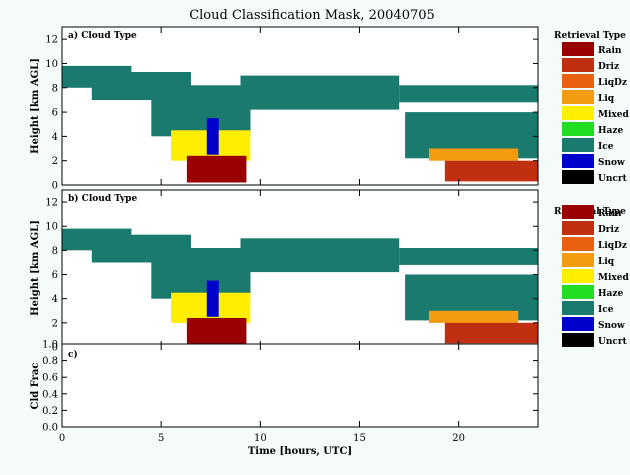  What do you see at coordinates (611, 163) in the screenshot?
I see `legend-a-label-snow: Snow` at bounding box center [611, 163].